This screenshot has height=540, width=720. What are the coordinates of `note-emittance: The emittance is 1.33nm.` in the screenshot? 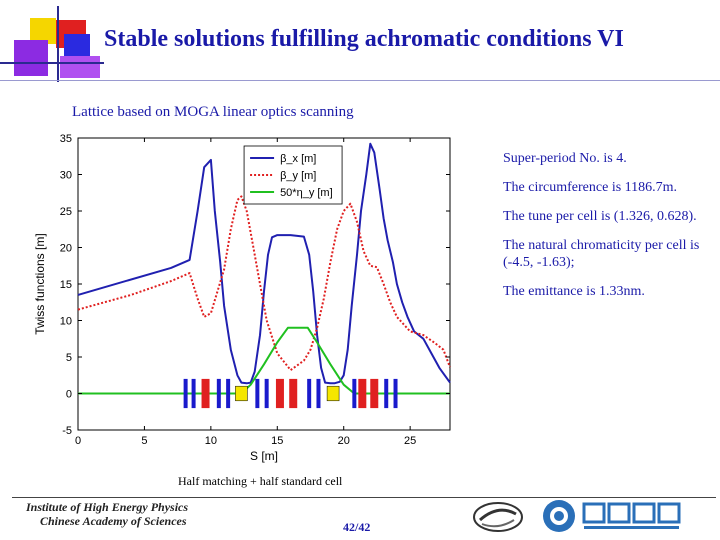 It's located at (574, 291).